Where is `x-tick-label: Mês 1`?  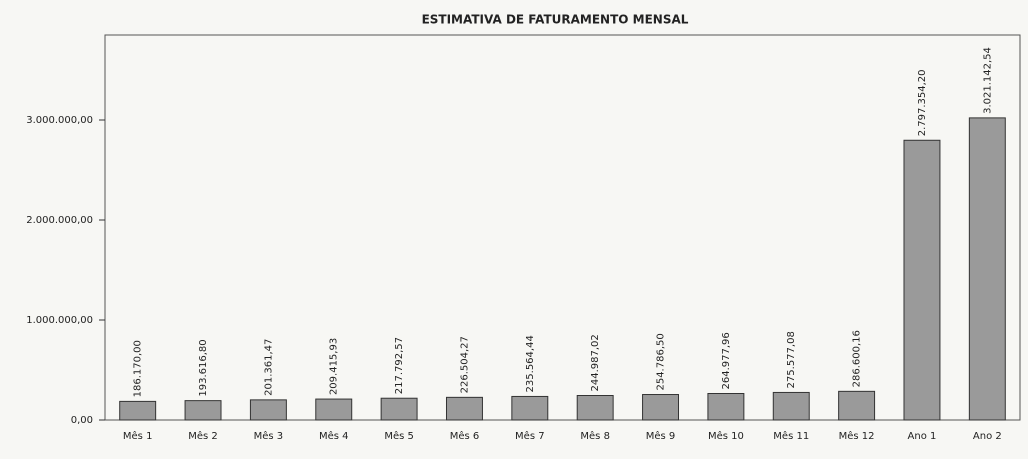
x-tick-label: Mês 1 is located at coordinates (138, 436).